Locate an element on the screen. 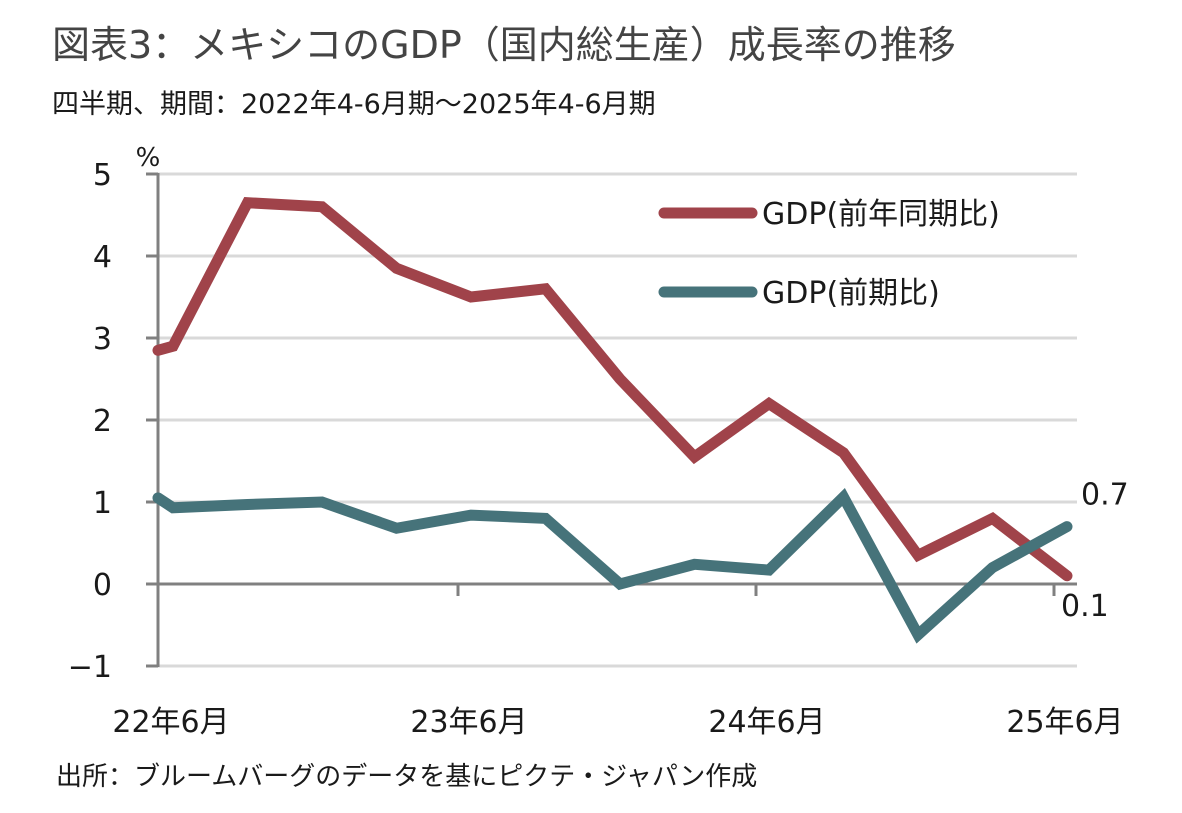 The image size is (1182, 813). x-tick-label: 25年6月 is located at coordinates (1064, 722).